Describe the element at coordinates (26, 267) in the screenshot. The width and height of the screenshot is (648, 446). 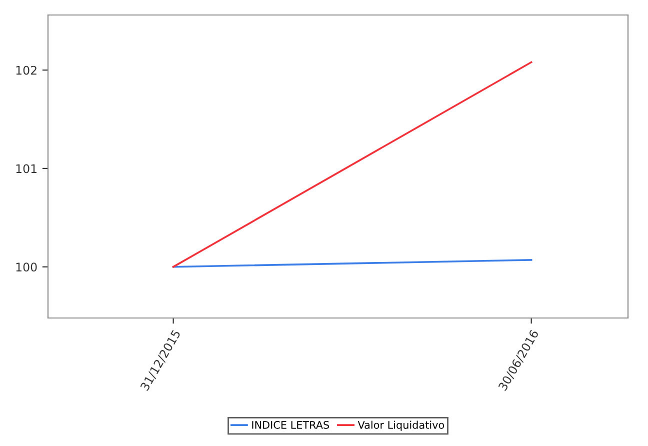
I see `y-tick-label: 100` at that location.